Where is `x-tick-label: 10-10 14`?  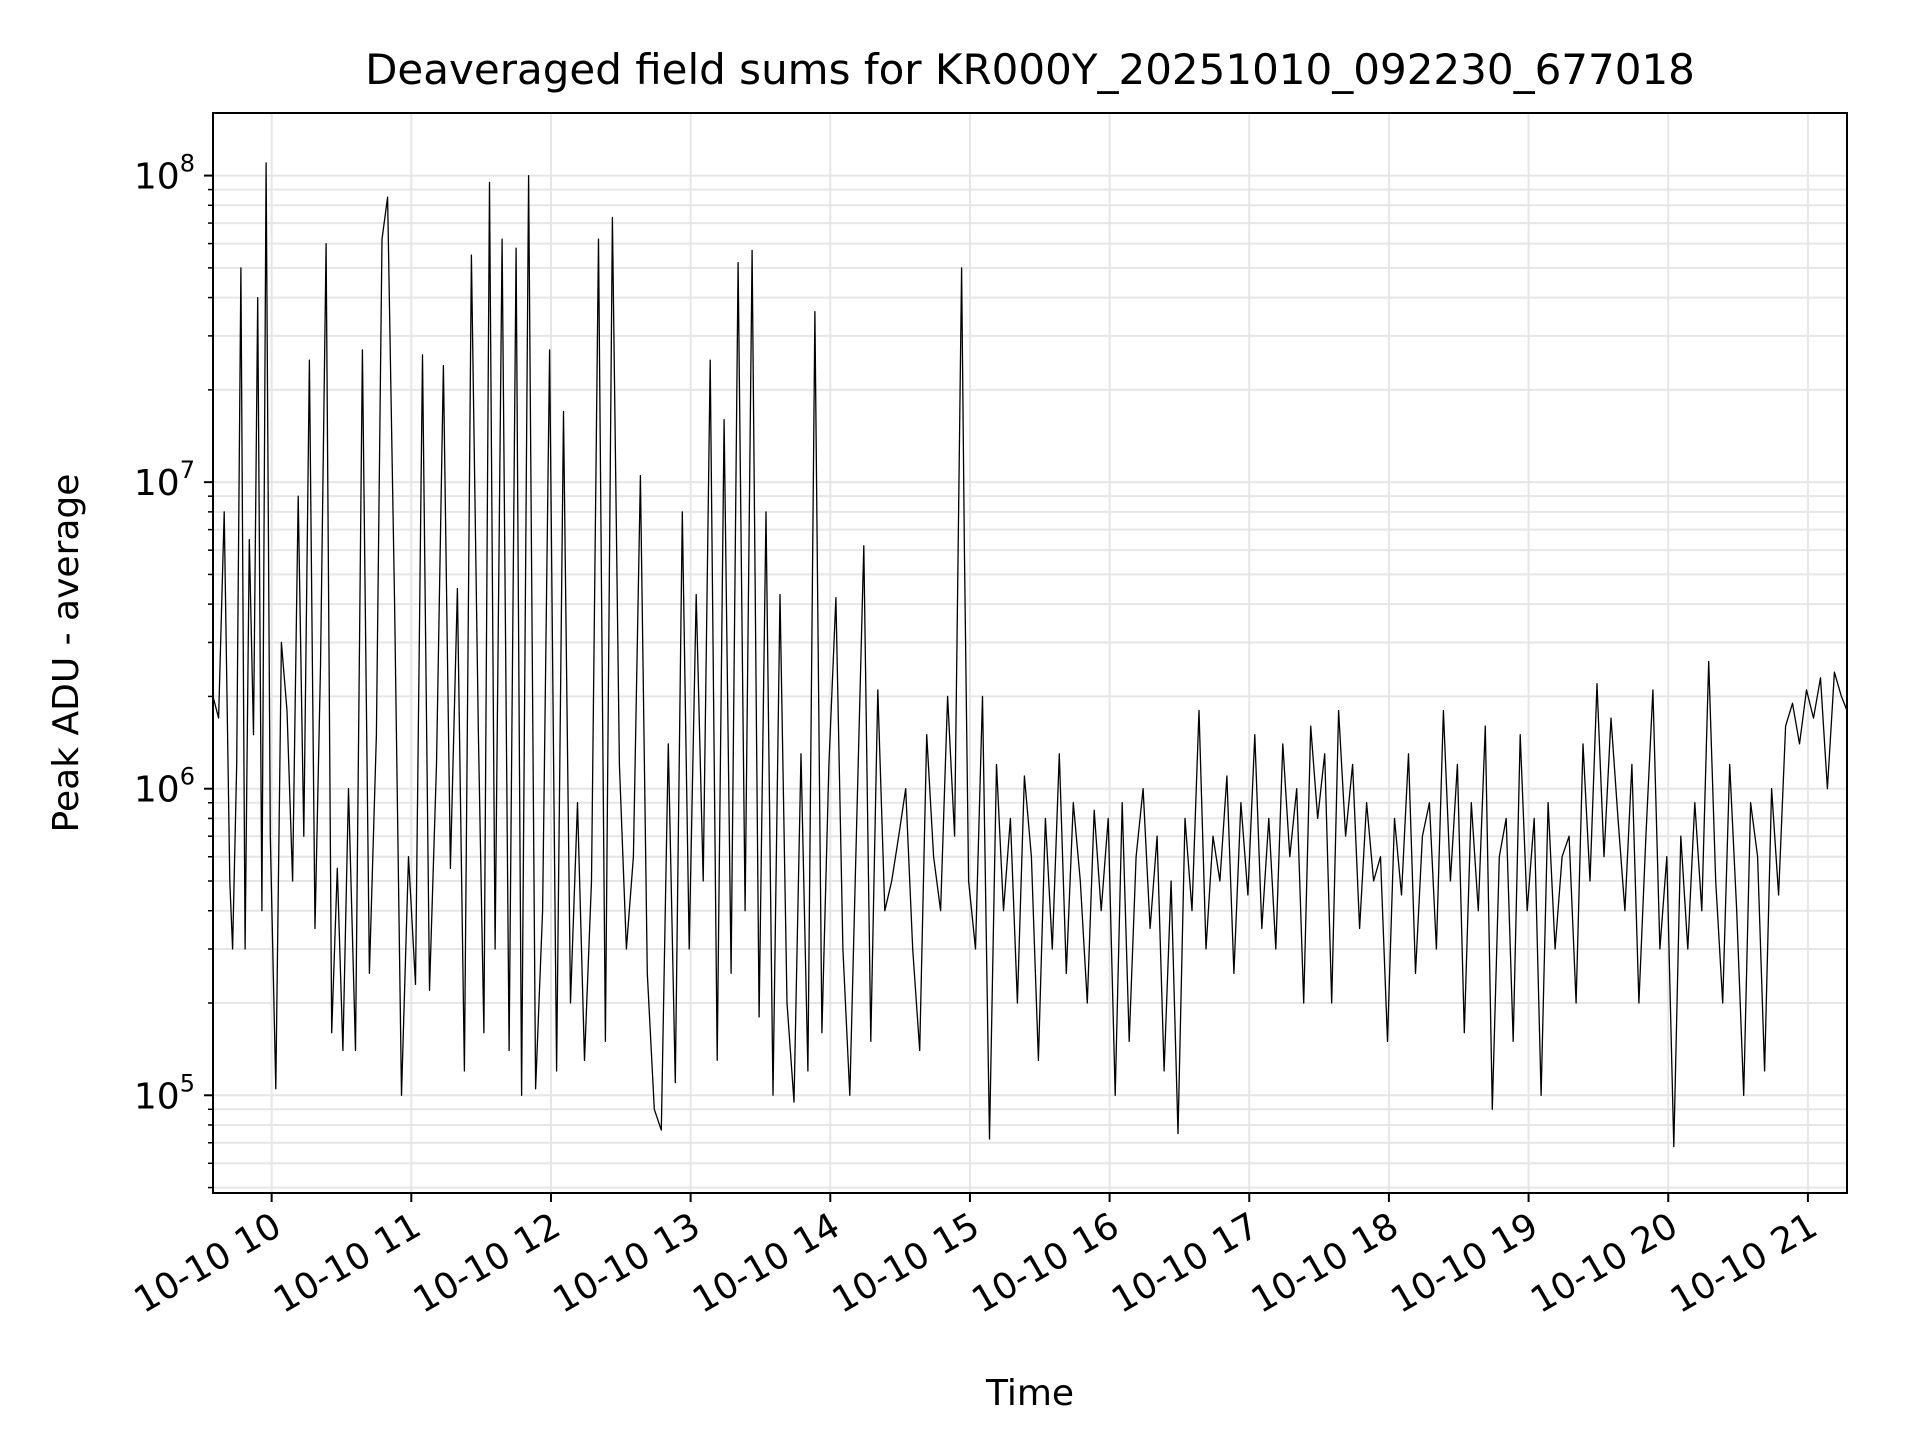
x-tick-label: 10-10 14 is located at coordinates (766, 1263).